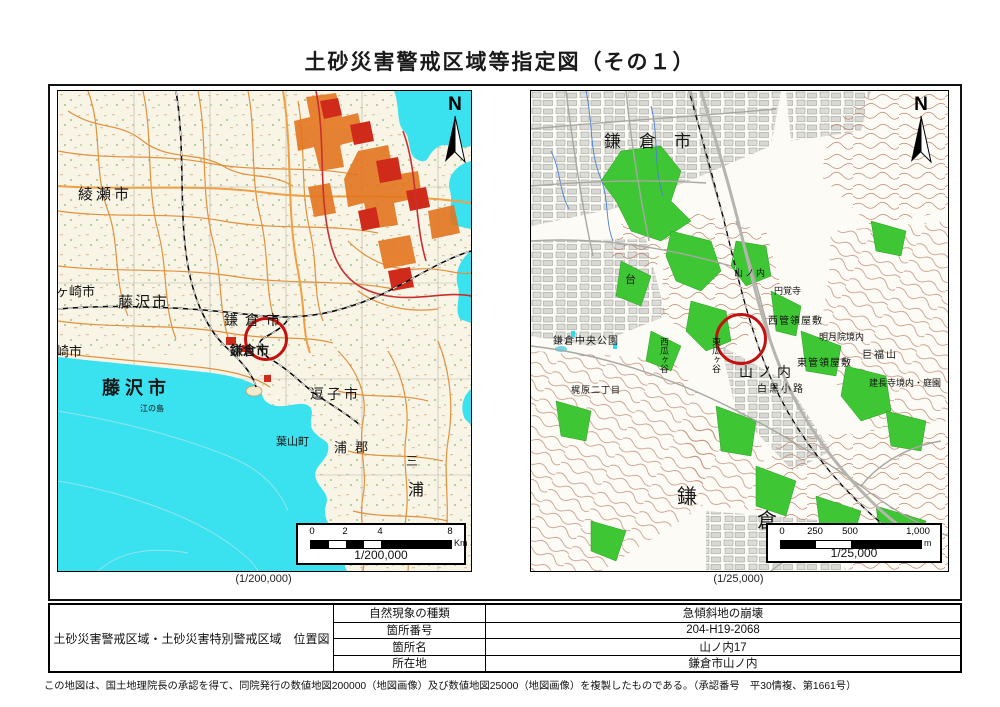  What do you see at coordinates (202, 464) in the screenshot?
I see `sea-area` at bounding box center [202, 464].